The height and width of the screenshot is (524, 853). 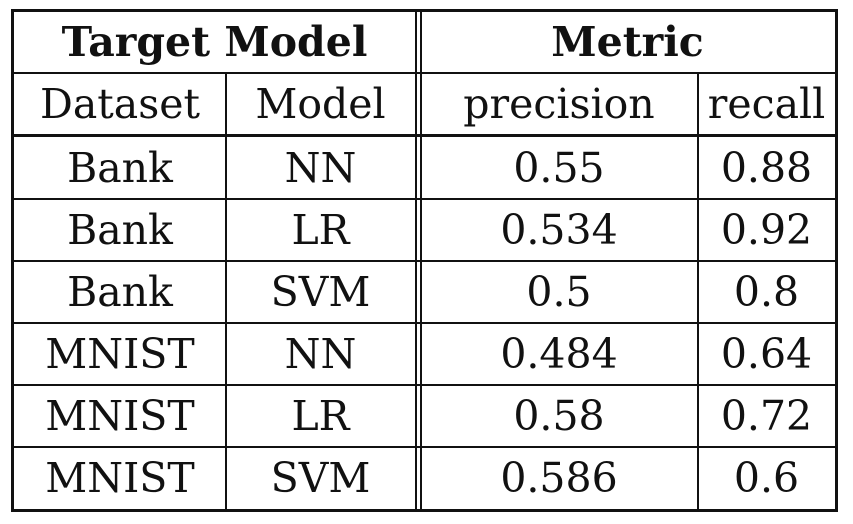 I want to click on cell-recall: 0.92, so click(x=766, y=230).